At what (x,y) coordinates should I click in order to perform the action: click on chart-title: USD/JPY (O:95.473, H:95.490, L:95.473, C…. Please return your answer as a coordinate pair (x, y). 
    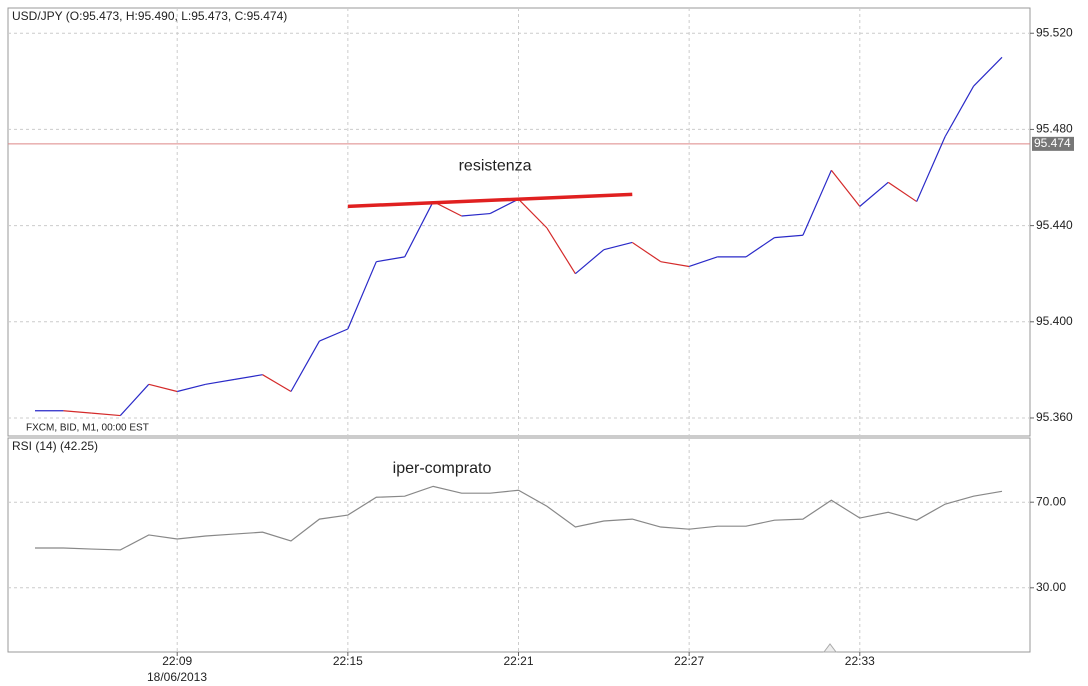
    Looking at the image, I should click on (149, 16).